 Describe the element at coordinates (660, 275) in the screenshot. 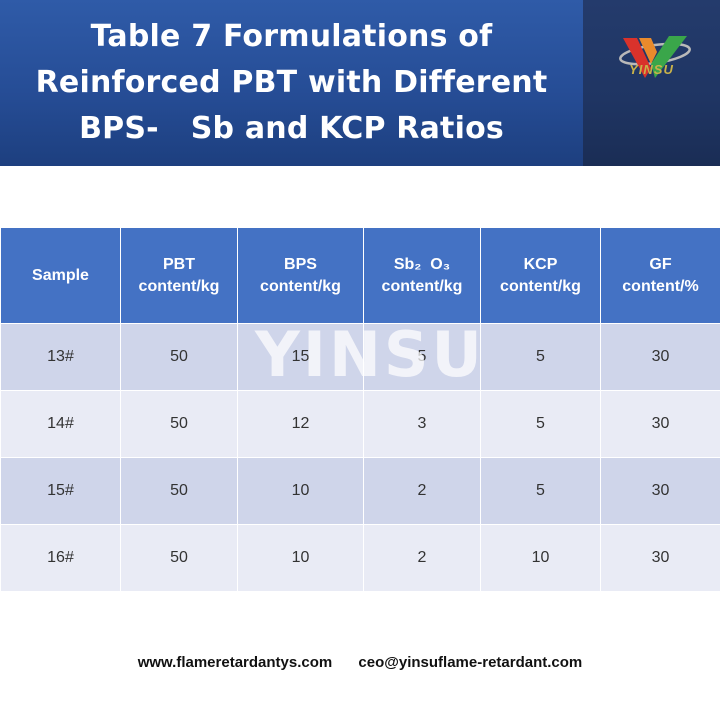

I see `header-gf: GF content/%` at that location.